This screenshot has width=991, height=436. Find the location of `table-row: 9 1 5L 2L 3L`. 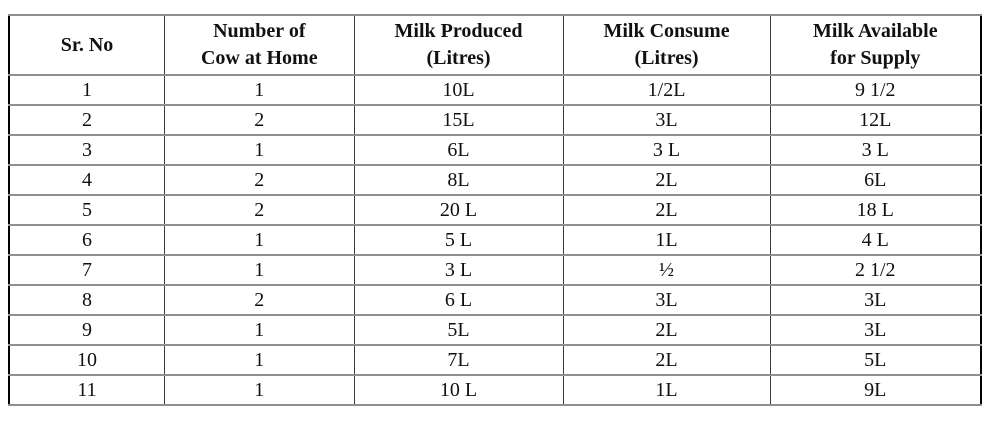

table-row: 9 1 5L 2L 3L is located at coordinates (495, 330).